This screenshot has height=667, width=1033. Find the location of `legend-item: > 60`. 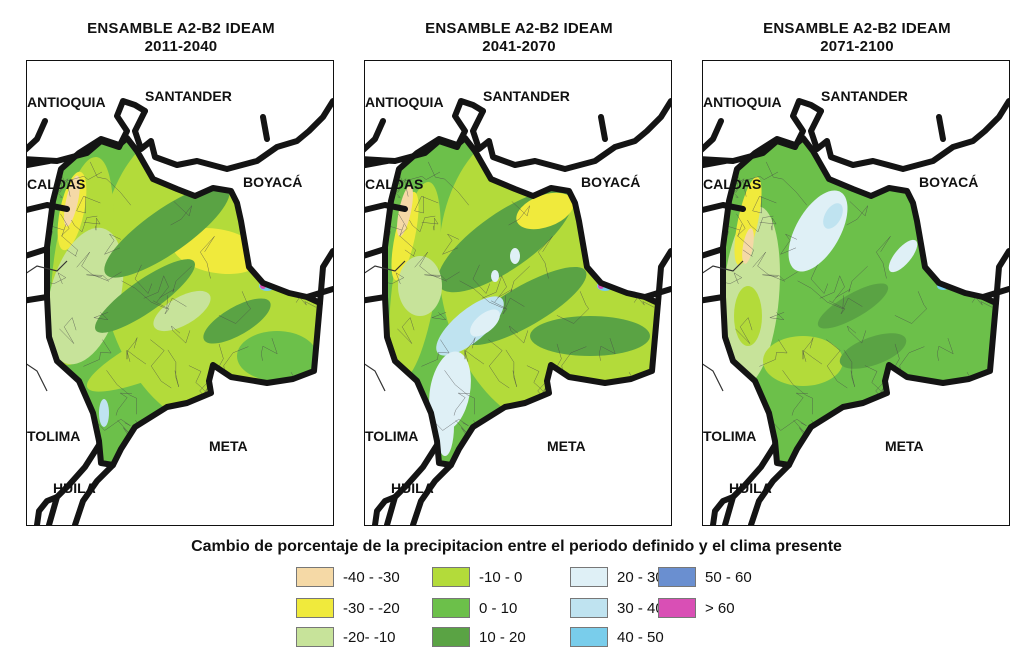

legend-item: > 60 is located at coordinates (696, 608).